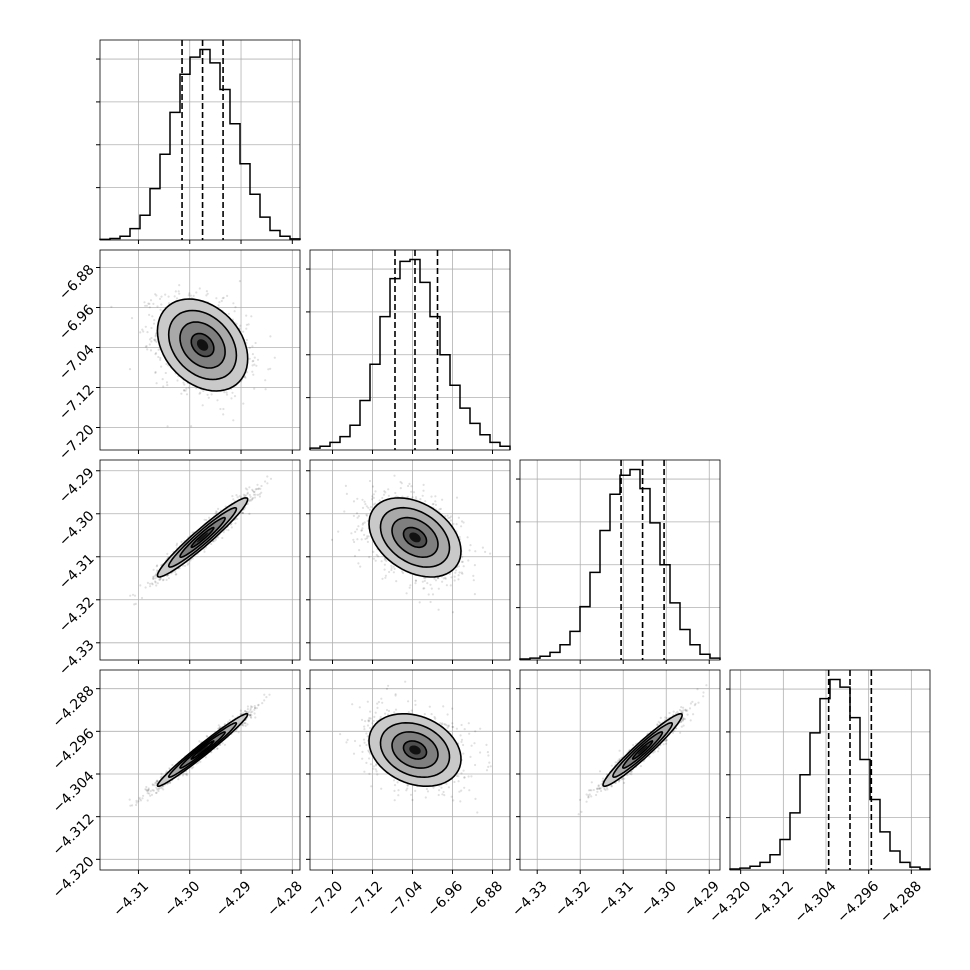  What do you see at coordinates (234, 899) in the screenshot?
I see `x-tick-label-0-2: −4.29` at bounding box center [234, 899].